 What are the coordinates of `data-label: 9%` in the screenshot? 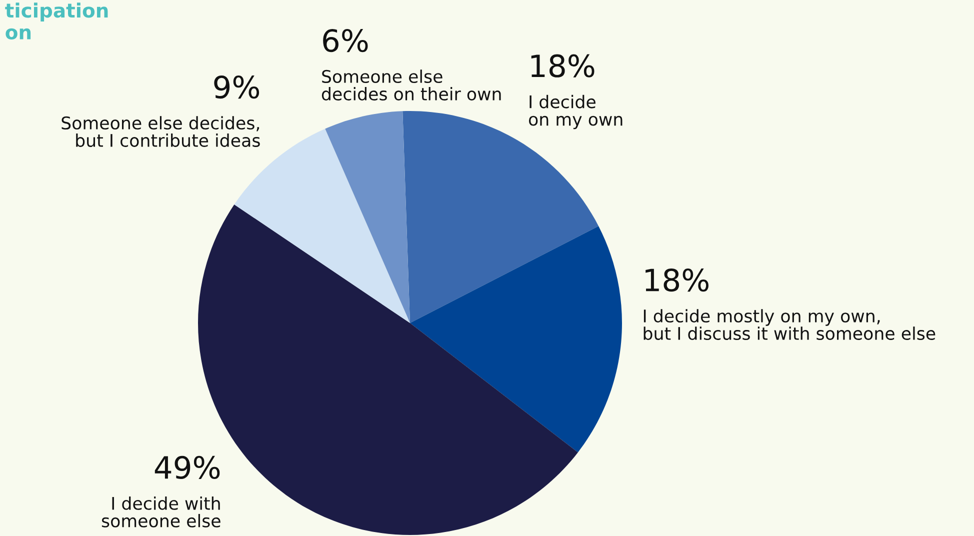 It's located at (237, 87).